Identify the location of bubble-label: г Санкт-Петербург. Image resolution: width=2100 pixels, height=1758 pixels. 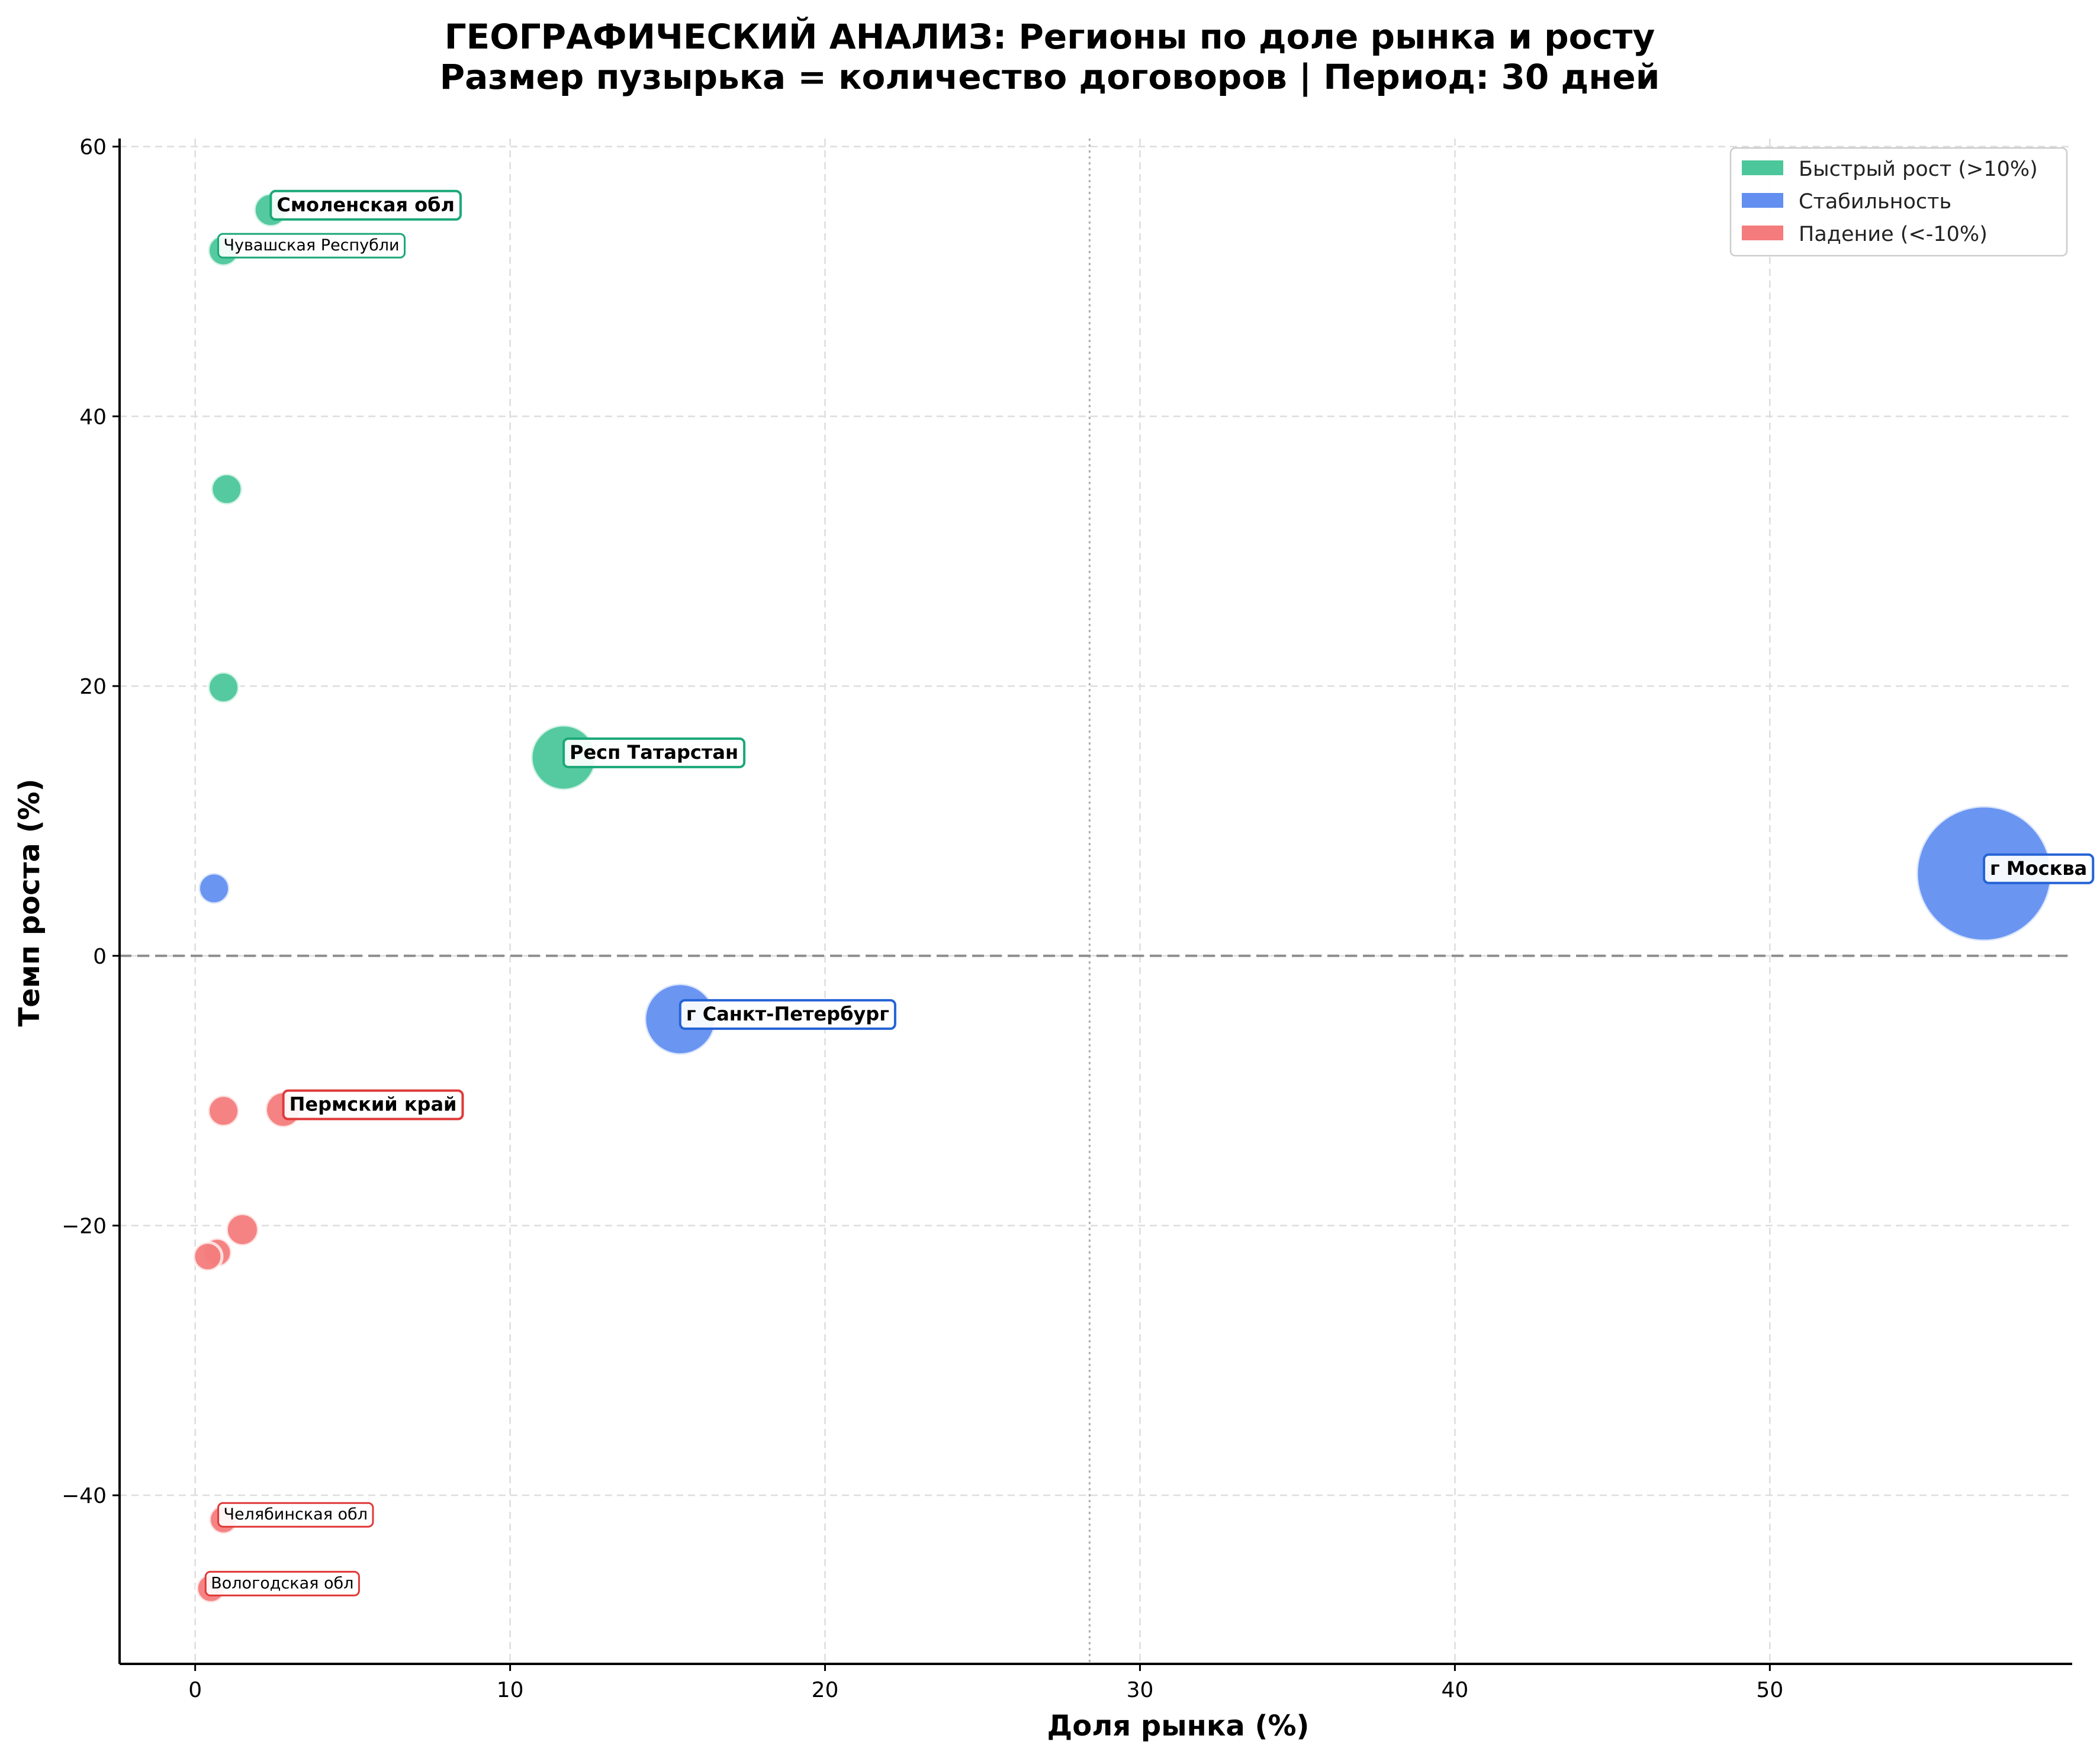
(787, 1014).